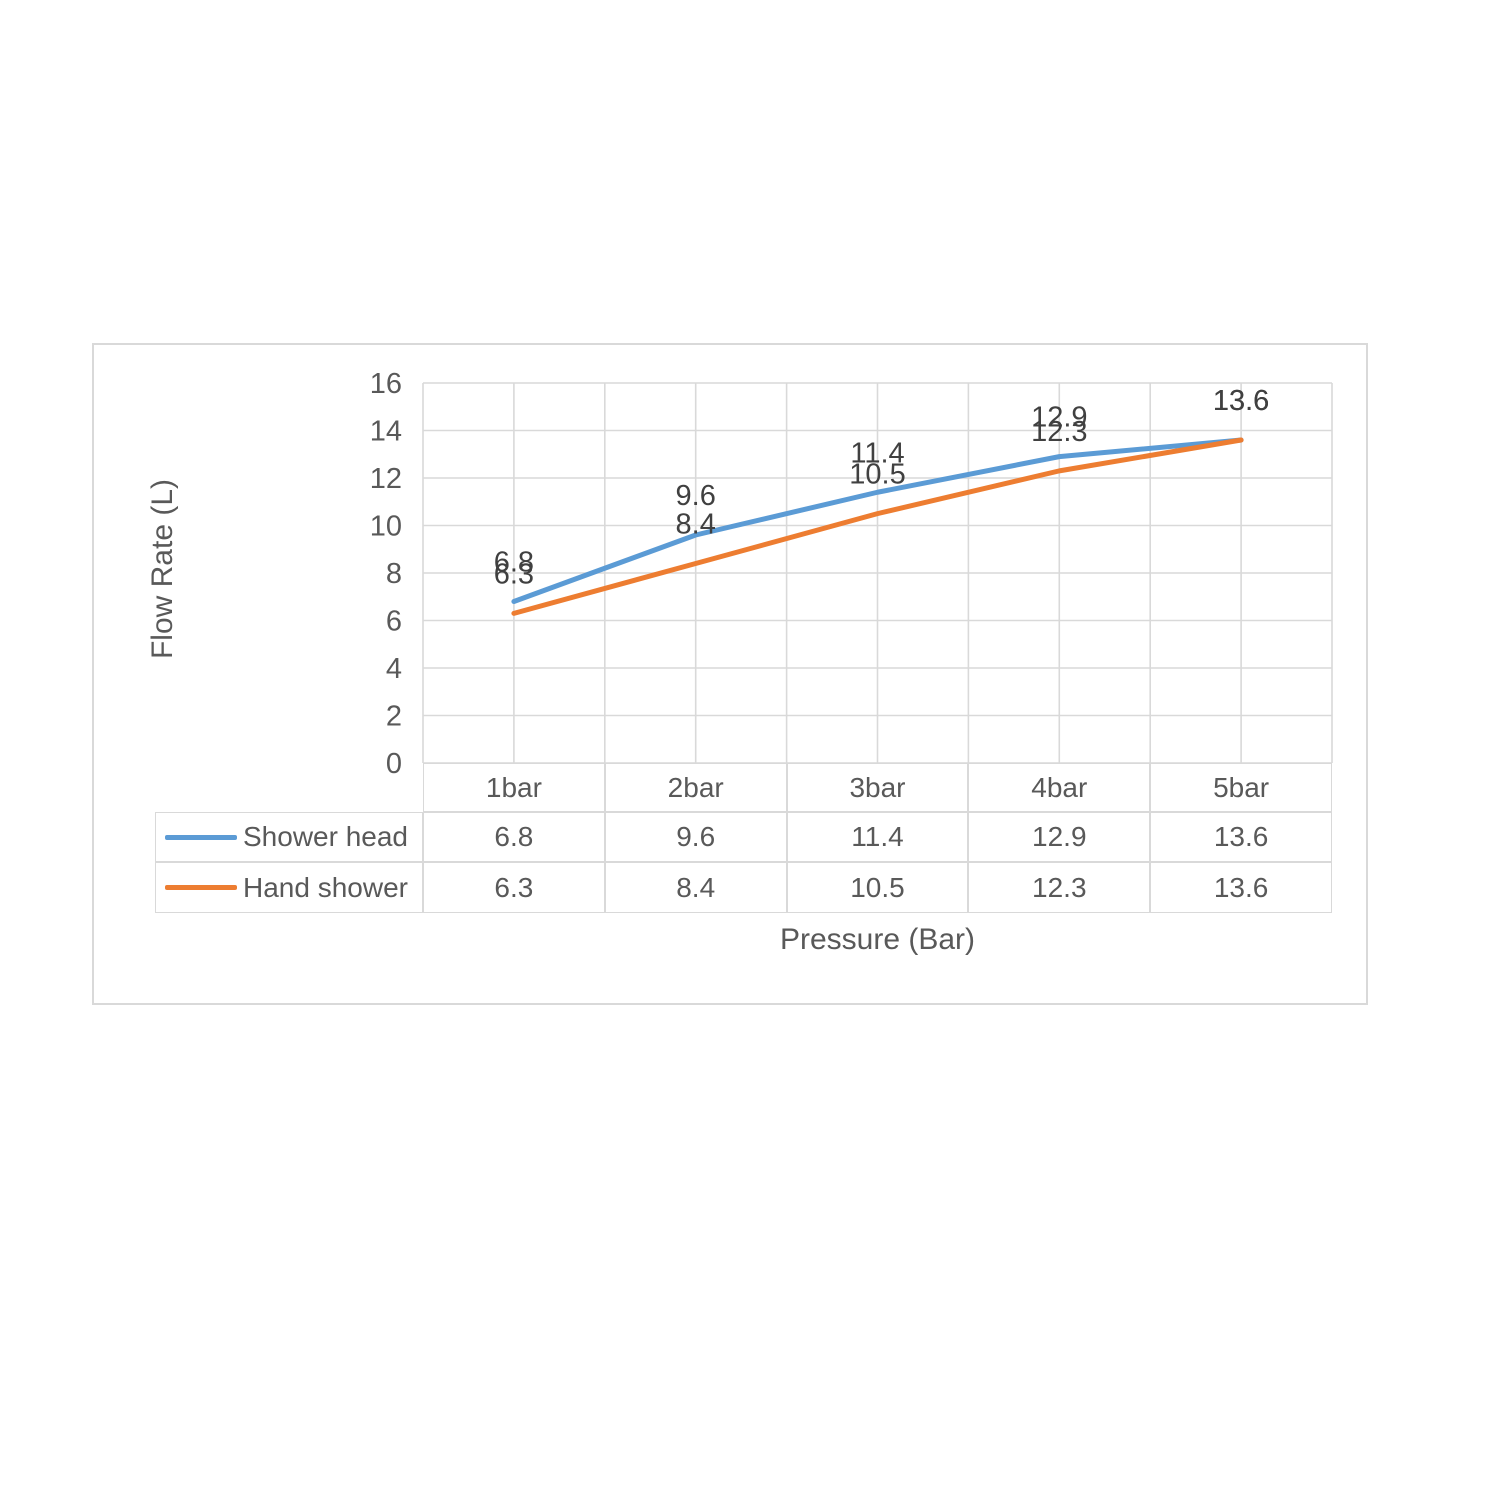  Describe the element at coordinates (696, 525) in the screenshot. I see `data-label: 8.4` at that location.